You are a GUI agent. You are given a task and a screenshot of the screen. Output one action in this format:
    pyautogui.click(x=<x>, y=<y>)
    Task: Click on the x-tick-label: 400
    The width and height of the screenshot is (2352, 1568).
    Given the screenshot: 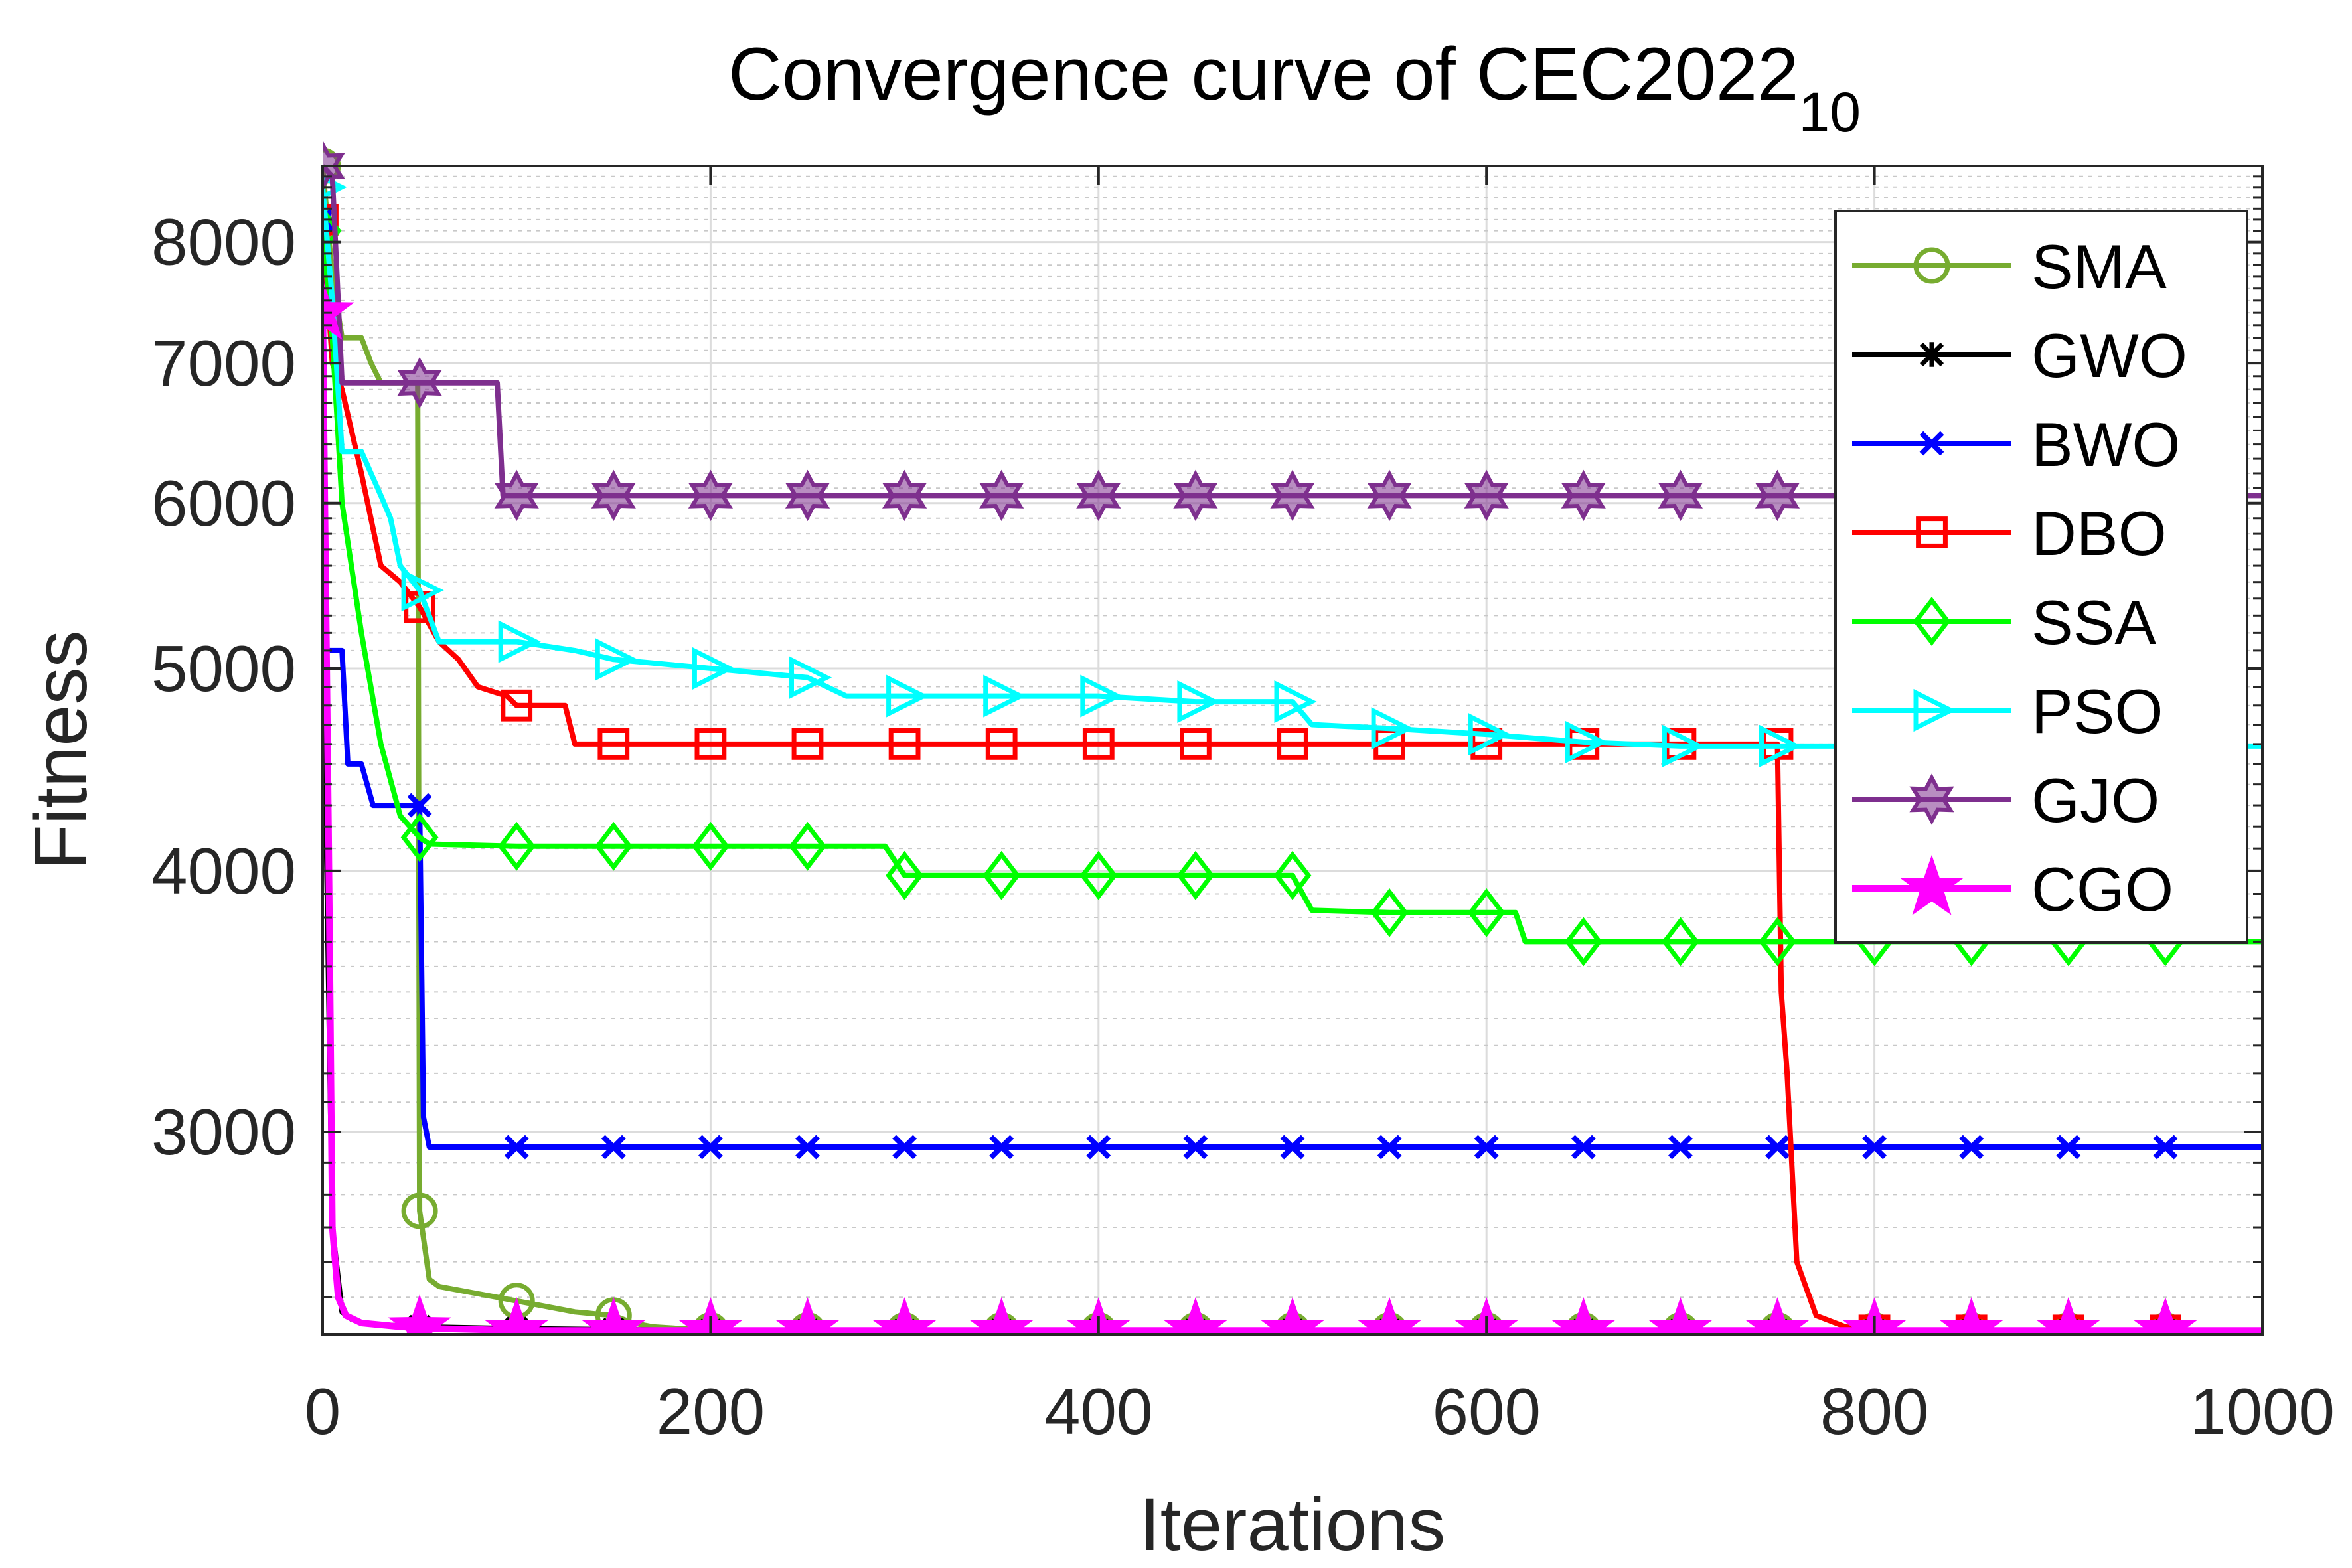 What is the action you would take?
    pyautogui.click(x=1099, y=1412)
    